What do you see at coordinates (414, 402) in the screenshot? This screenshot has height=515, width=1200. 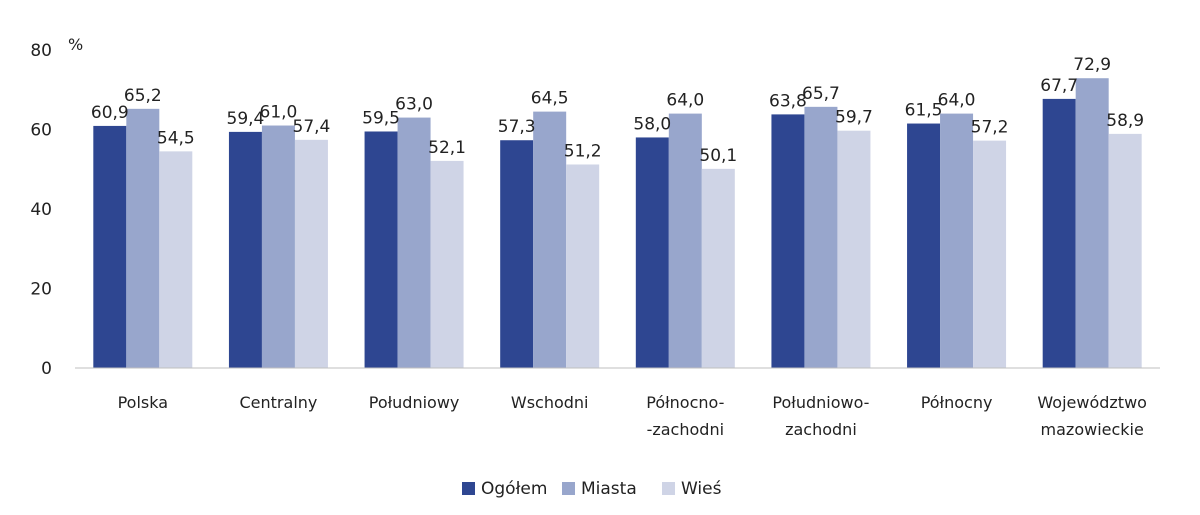 I see `category-label: Południowy` at bounding box center [414, 402].